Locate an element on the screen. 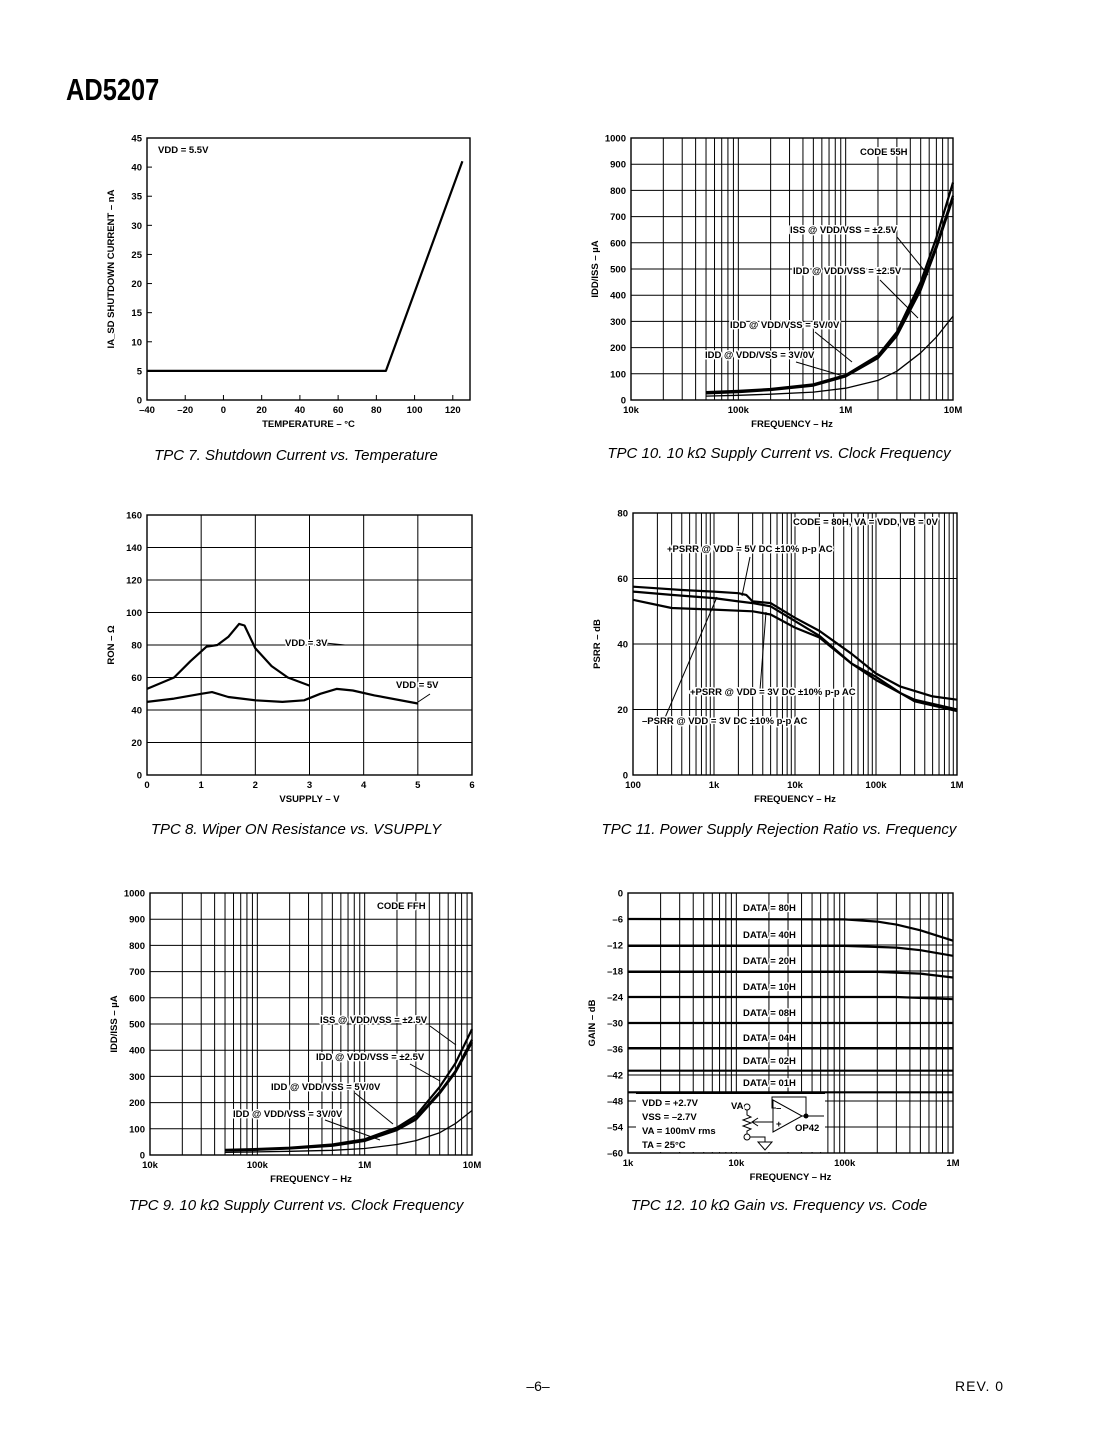 This screenshot has width=1105, height=1430. y-tick-label: 160 is located at coordinates (134, 516).